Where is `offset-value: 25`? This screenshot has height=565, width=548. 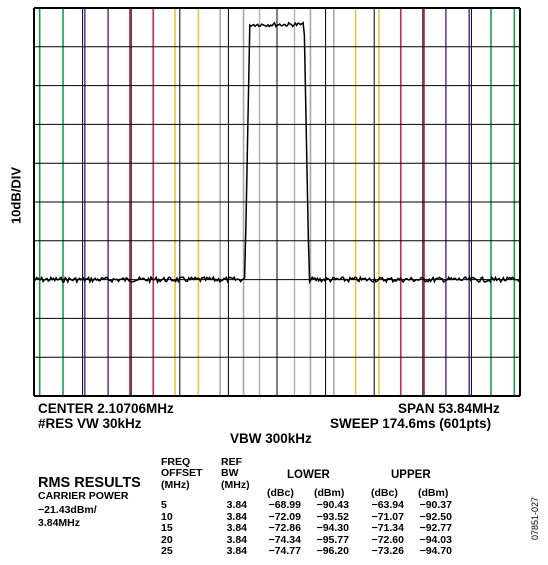
offset-value: 25 is located at coordinates (167, 551).